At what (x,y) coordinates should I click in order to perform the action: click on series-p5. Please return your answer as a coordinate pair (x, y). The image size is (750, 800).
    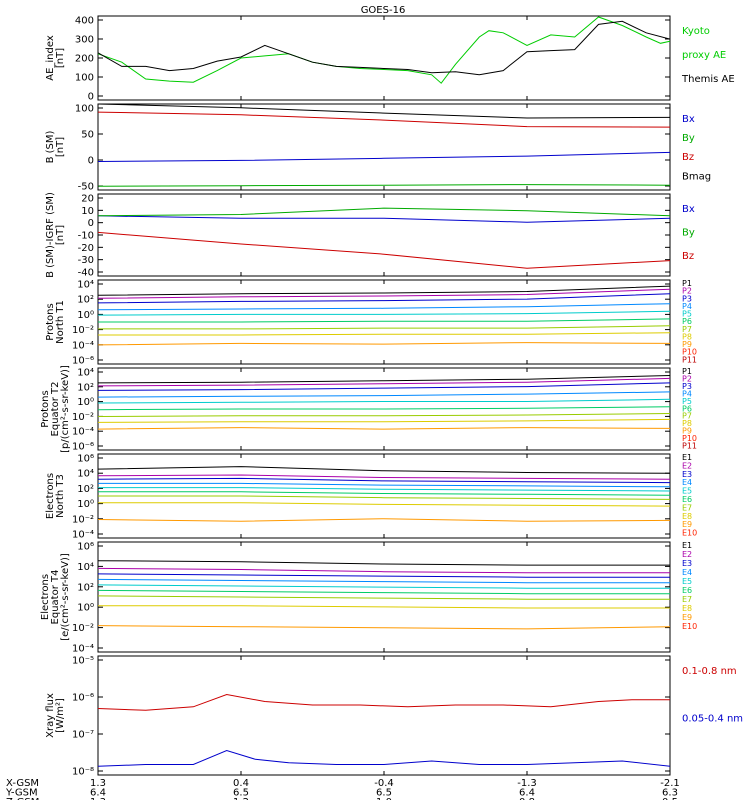
    Looking at the image, I should click on (384, 313).